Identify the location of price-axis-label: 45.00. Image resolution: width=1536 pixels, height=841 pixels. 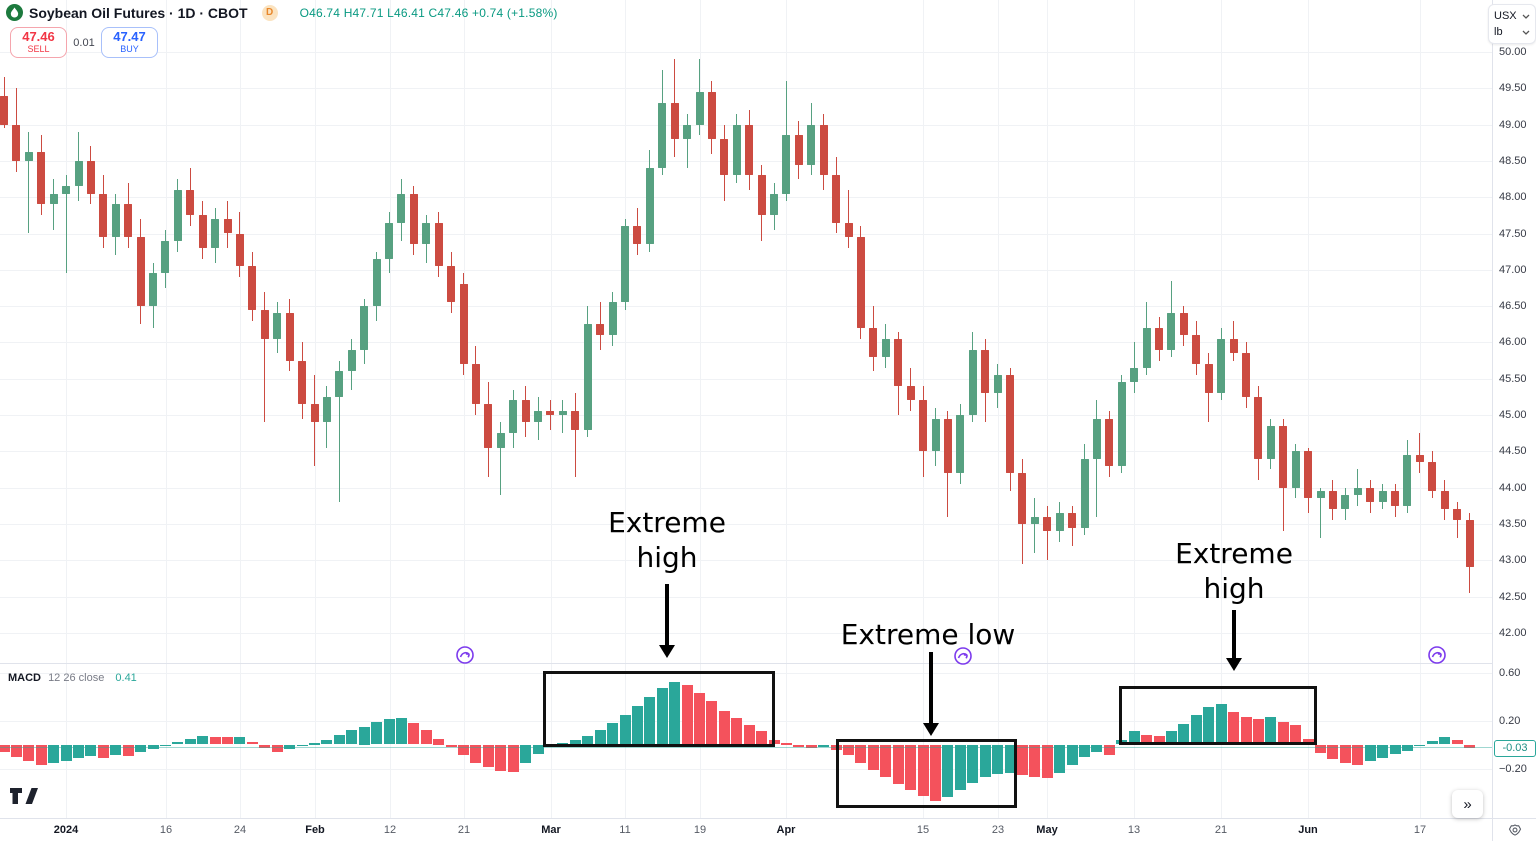
(1513, 415).